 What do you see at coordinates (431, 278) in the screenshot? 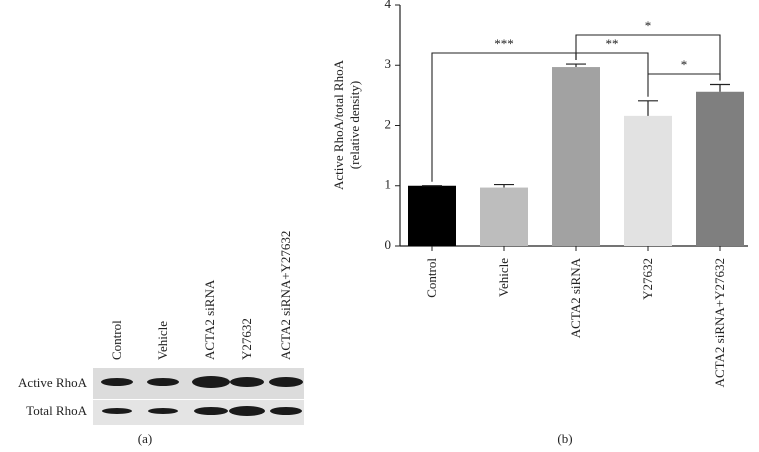
I see `x-tick-label: Control` at bounding box center [431, 278].